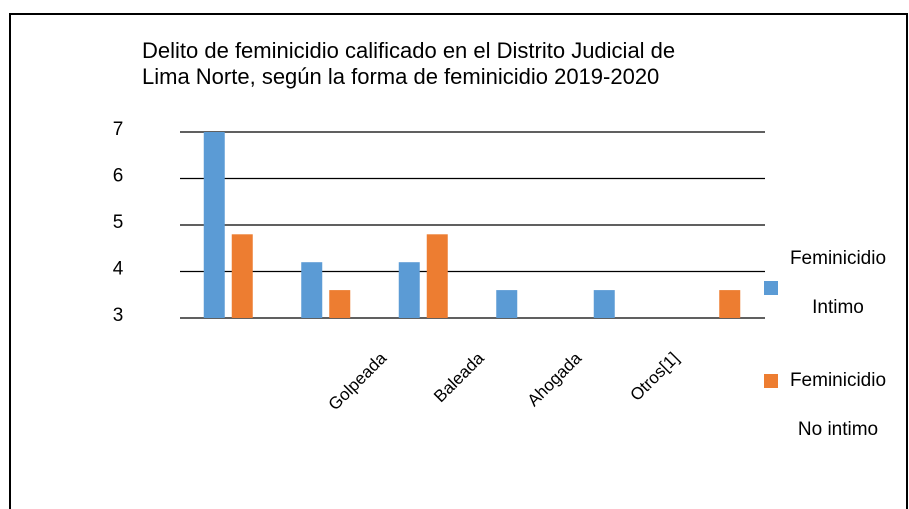 The height and width of the screenshot is (509, 909). Describe the element at coordinates (118, 222) in the screenshot. I see `y-tick-label: 5` at that location.